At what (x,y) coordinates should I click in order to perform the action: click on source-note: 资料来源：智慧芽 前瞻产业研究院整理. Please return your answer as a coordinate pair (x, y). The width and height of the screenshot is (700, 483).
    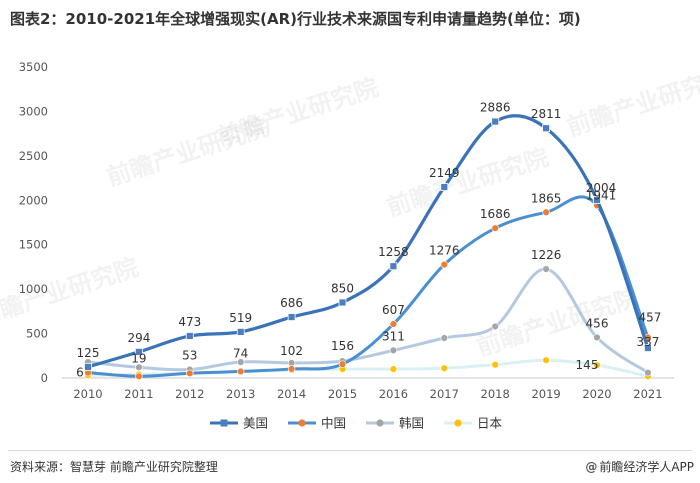
    Looking at the image, I should click on (114, 467).